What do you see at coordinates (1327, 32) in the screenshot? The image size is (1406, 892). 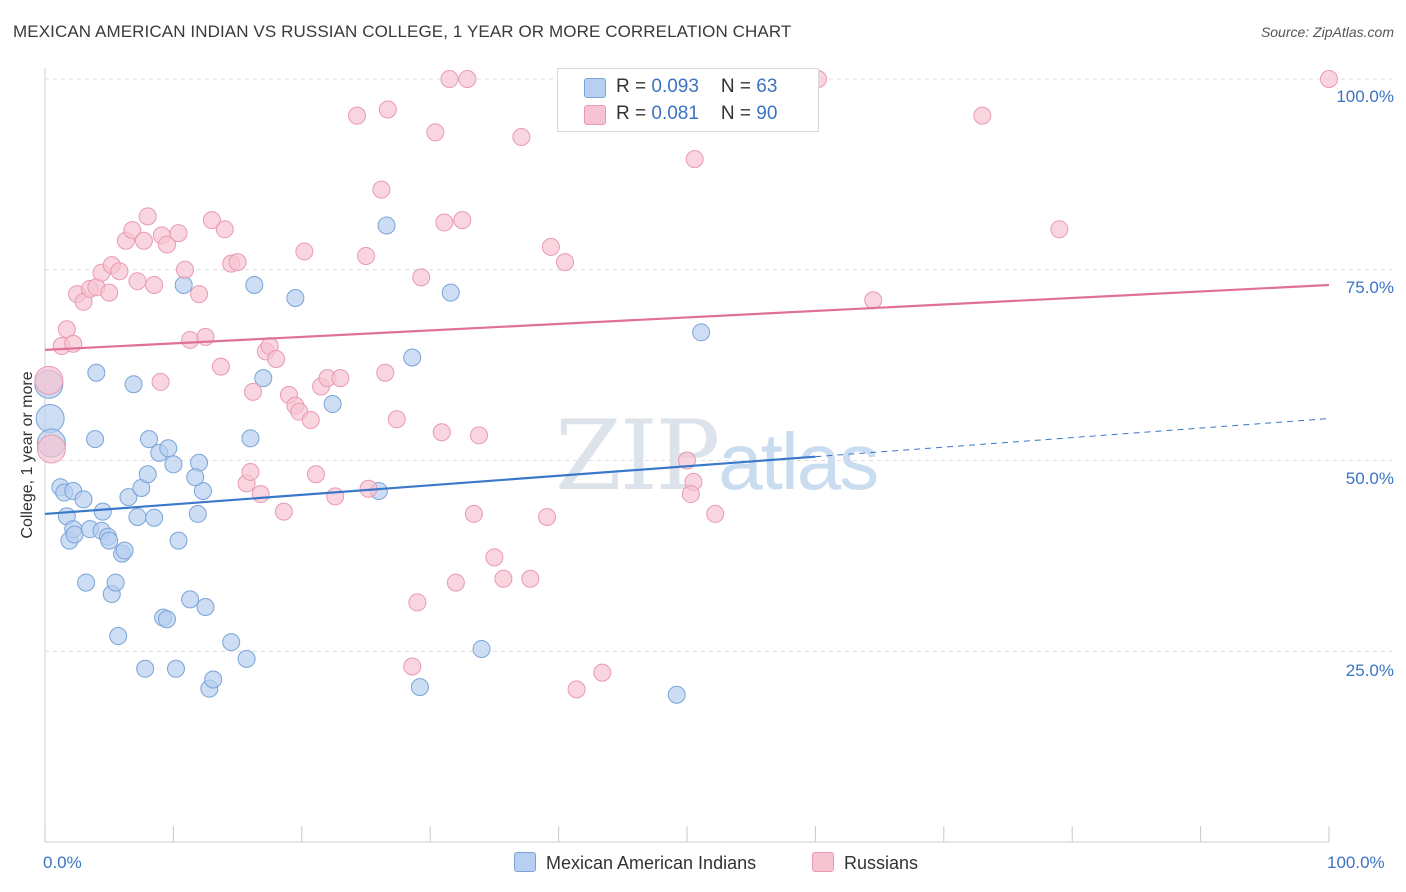 I see `source-label: Source: ZipAtlas.com` at bounding box center [1327, 32].